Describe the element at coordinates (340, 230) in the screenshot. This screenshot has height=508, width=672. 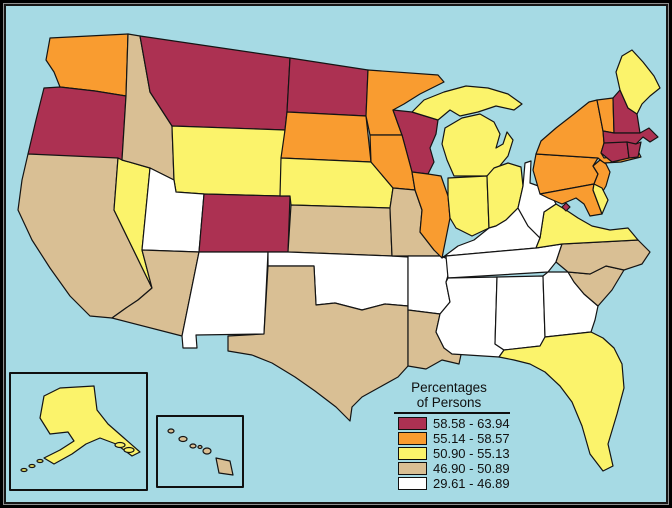
I see `state-KS` at that location.